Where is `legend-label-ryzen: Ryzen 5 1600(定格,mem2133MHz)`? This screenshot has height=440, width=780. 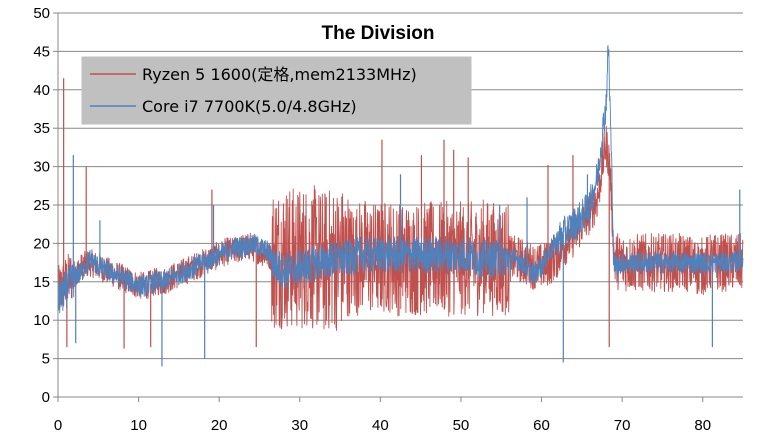 legend-label-ryzen: Ryzen 5 1600(定格,mem2133MHz) is located at coordinates (279, 74).